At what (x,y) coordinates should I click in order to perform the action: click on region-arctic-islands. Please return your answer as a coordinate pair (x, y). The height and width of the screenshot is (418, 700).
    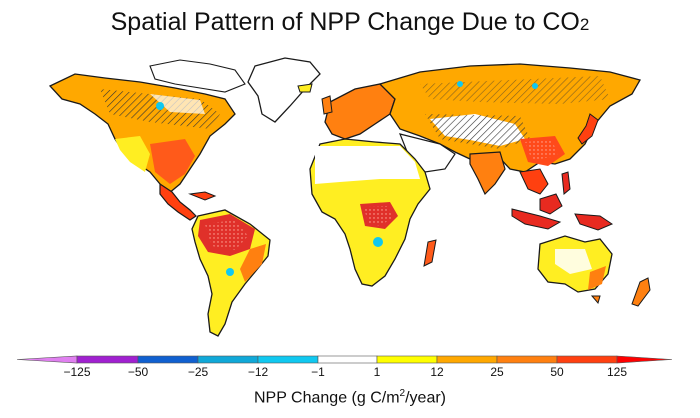
    Looking at the image, I should click on (197, 76).